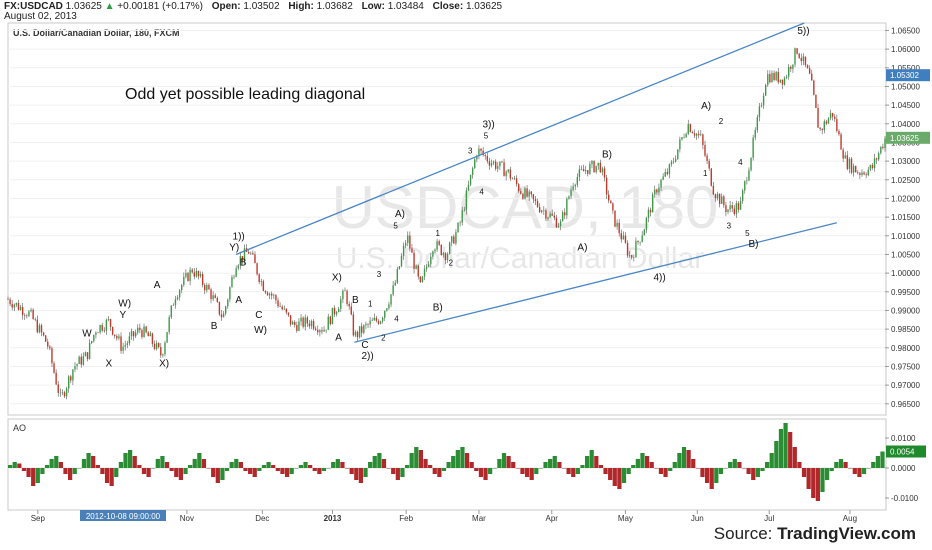 The height and width of the screenshot is (550, 932). I want to click on wave-label: 5)), so click(803, 31).